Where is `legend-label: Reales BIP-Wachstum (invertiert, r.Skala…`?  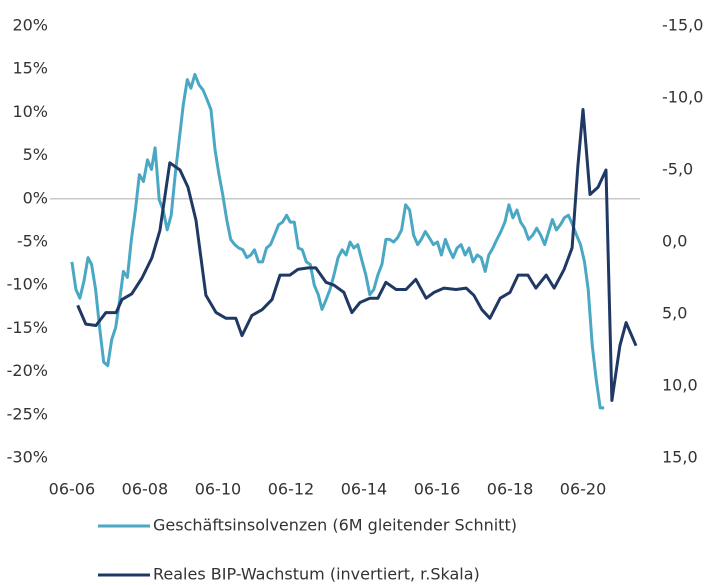
legend-label: Reales BIP-Wachstum (invertiert, r.Skala… is located at coordinates (316, 574).